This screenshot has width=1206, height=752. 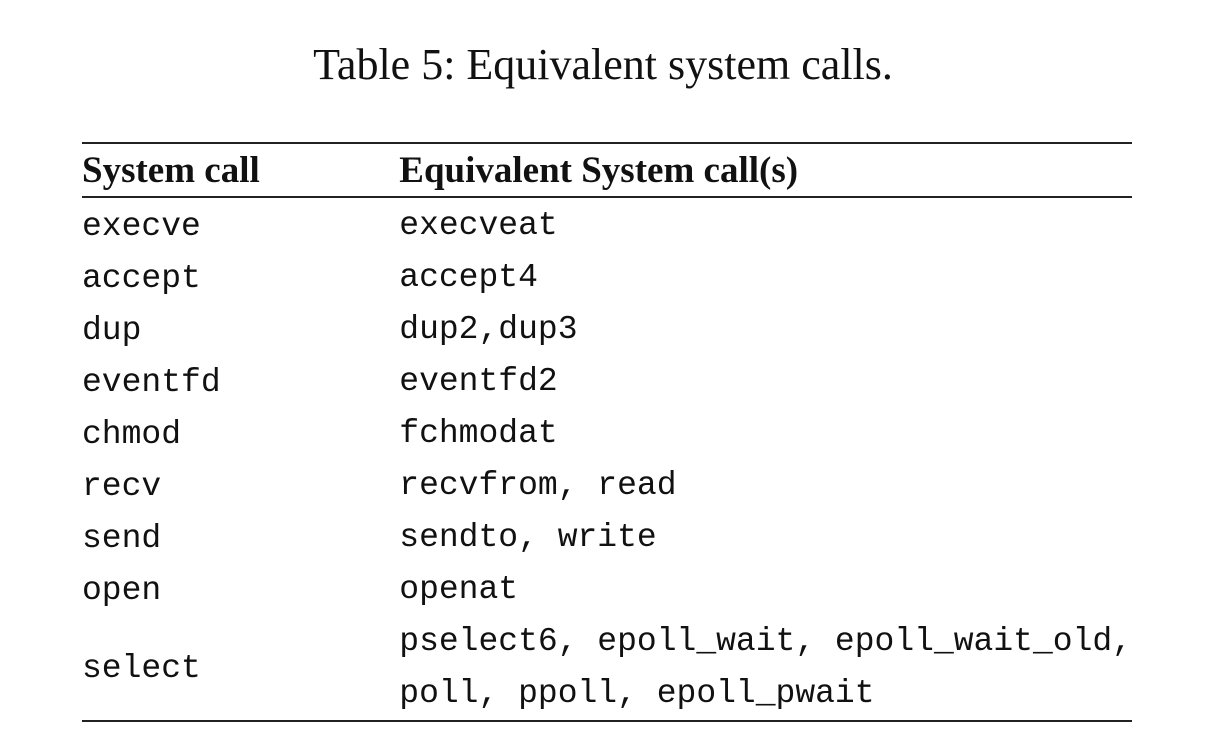 I want to click on system-call-cell: chmod, so click(x=132, y=434).